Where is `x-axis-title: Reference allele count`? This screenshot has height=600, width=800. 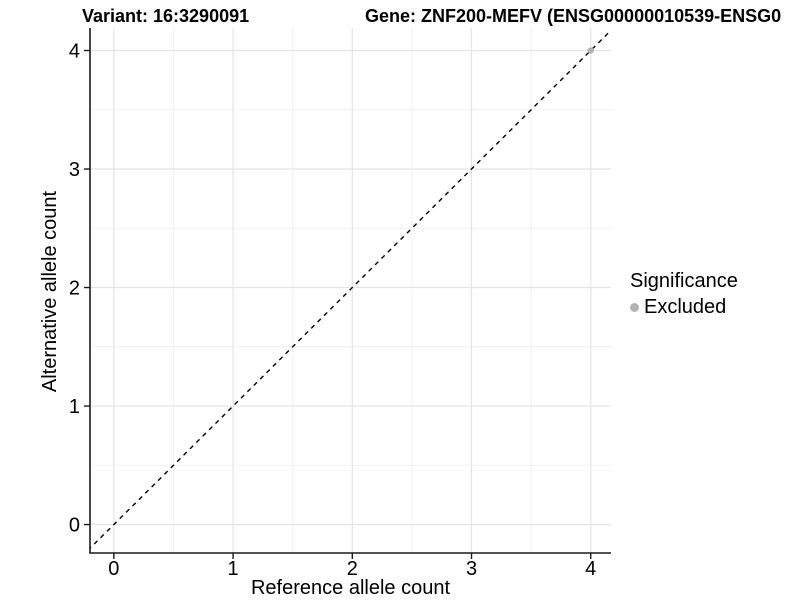
x-axis-title: Reference allele count is located at coordinates (350, 588).